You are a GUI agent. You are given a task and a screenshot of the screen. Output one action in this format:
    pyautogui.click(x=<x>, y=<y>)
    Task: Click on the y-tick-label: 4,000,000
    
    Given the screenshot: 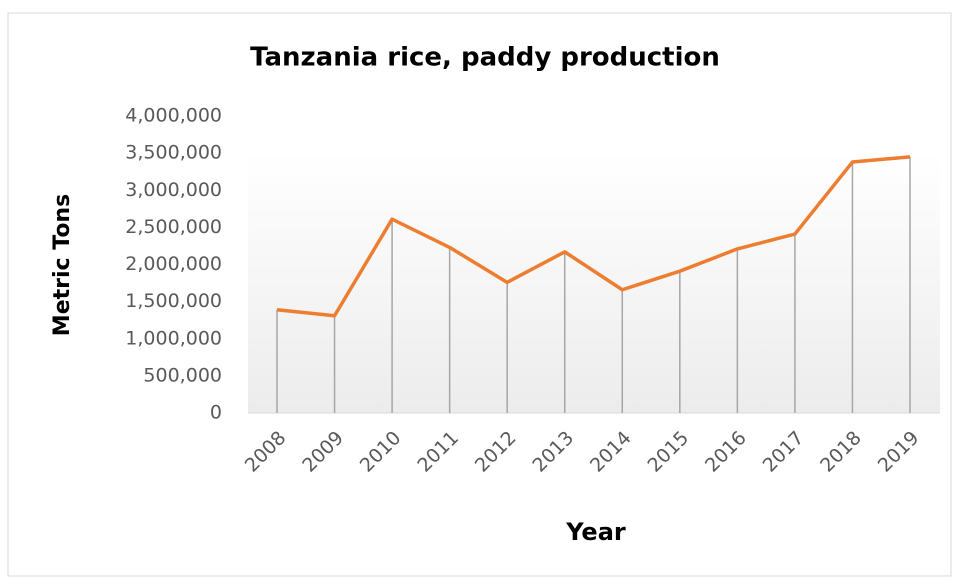 What is the action you would take?
    pyautogui.click(x=173, y=116)
    